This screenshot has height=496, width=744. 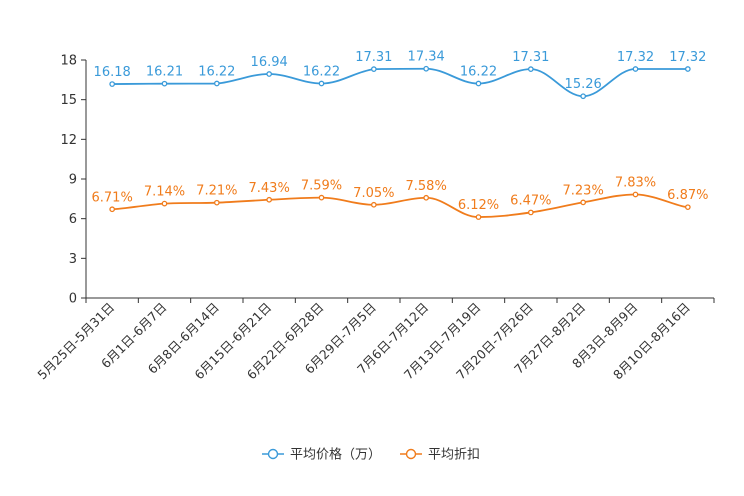 What do you see at coordinates (269, 188) in the screenshot?
I see `data-label: 7.43%` at bounding box center [269, 188].